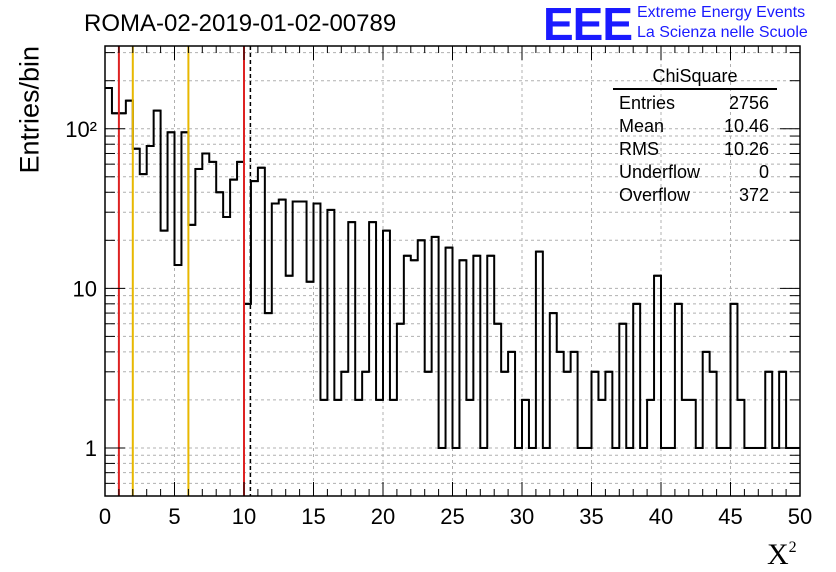 The height and width of the screenshot is (572, 836). What do you see at coordinates (588, 25) in the screenshot?
I see `eee-logo: EEE` at bounding box center [588, 25].